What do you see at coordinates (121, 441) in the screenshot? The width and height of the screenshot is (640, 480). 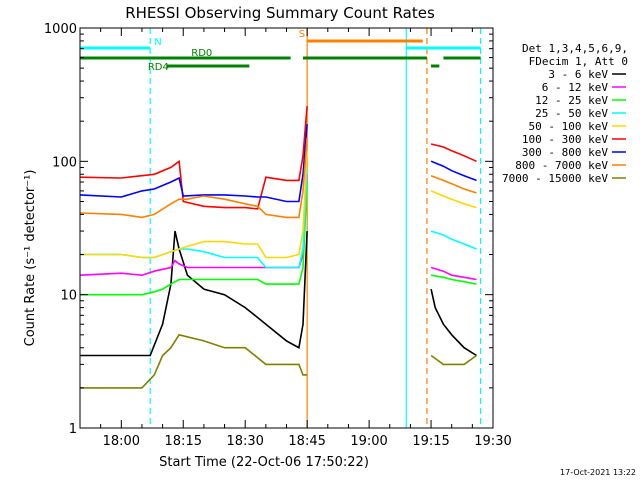 I see `x-tick-label: 18:00` at bounding box center [121, 441].